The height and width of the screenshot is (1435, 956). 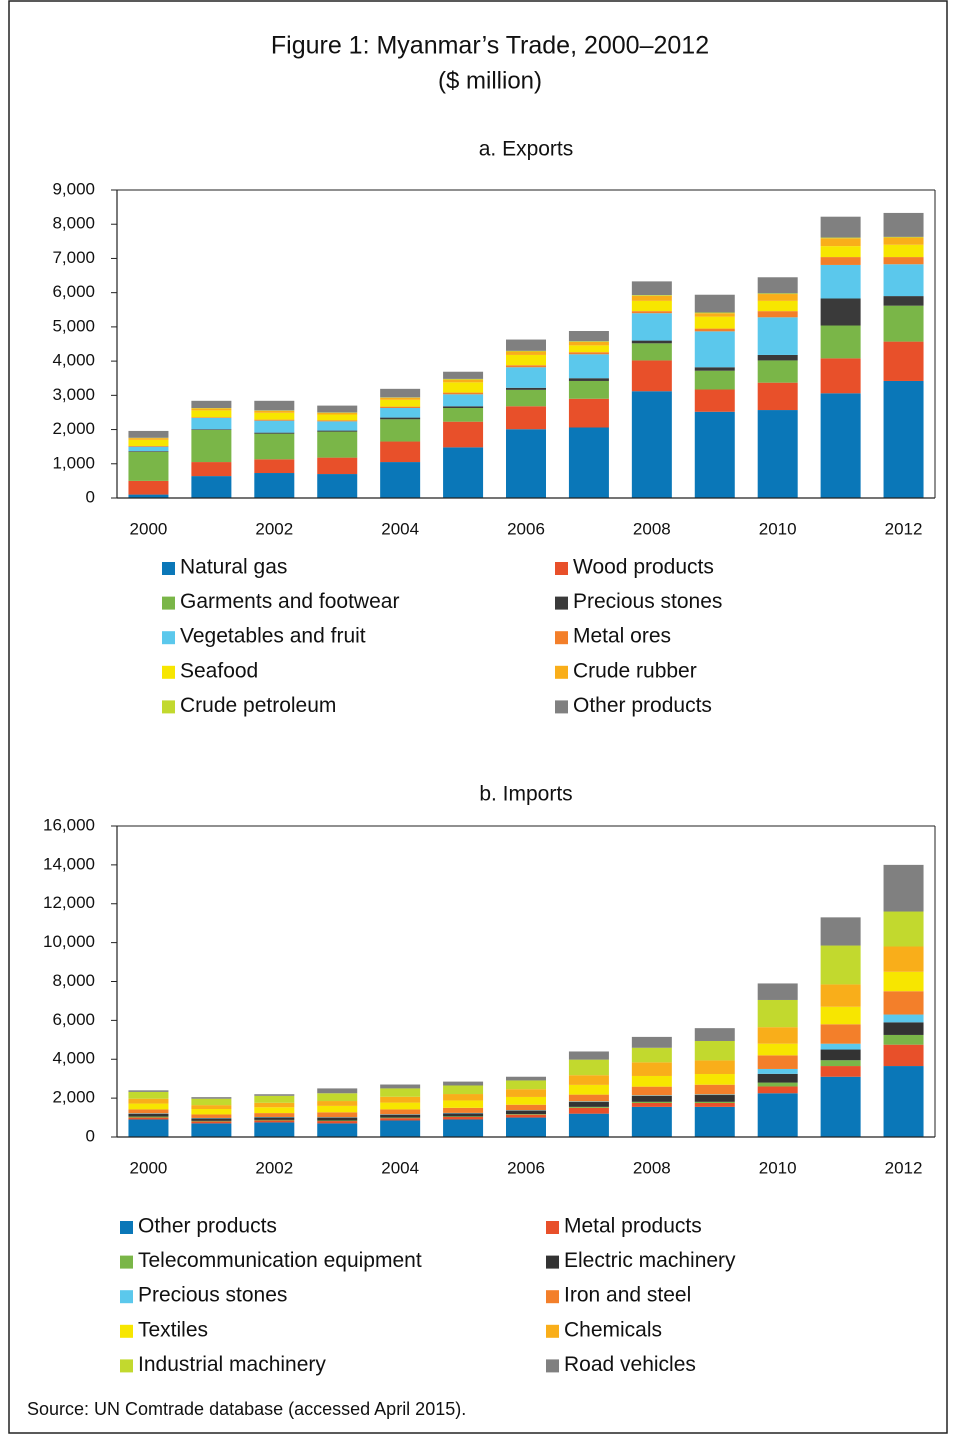 I want to click on y-tick-label: 0, so click(x=90, y=496).